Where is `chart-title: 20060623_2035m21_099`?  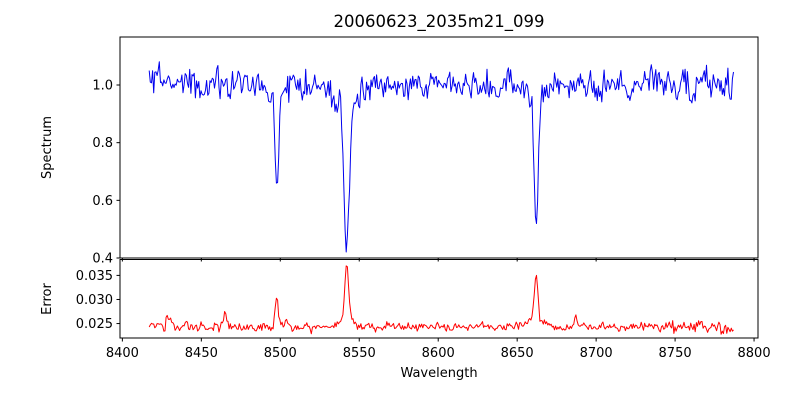 chart-title: 20060623_2035m21_099 is located at coordinates (438, 22).